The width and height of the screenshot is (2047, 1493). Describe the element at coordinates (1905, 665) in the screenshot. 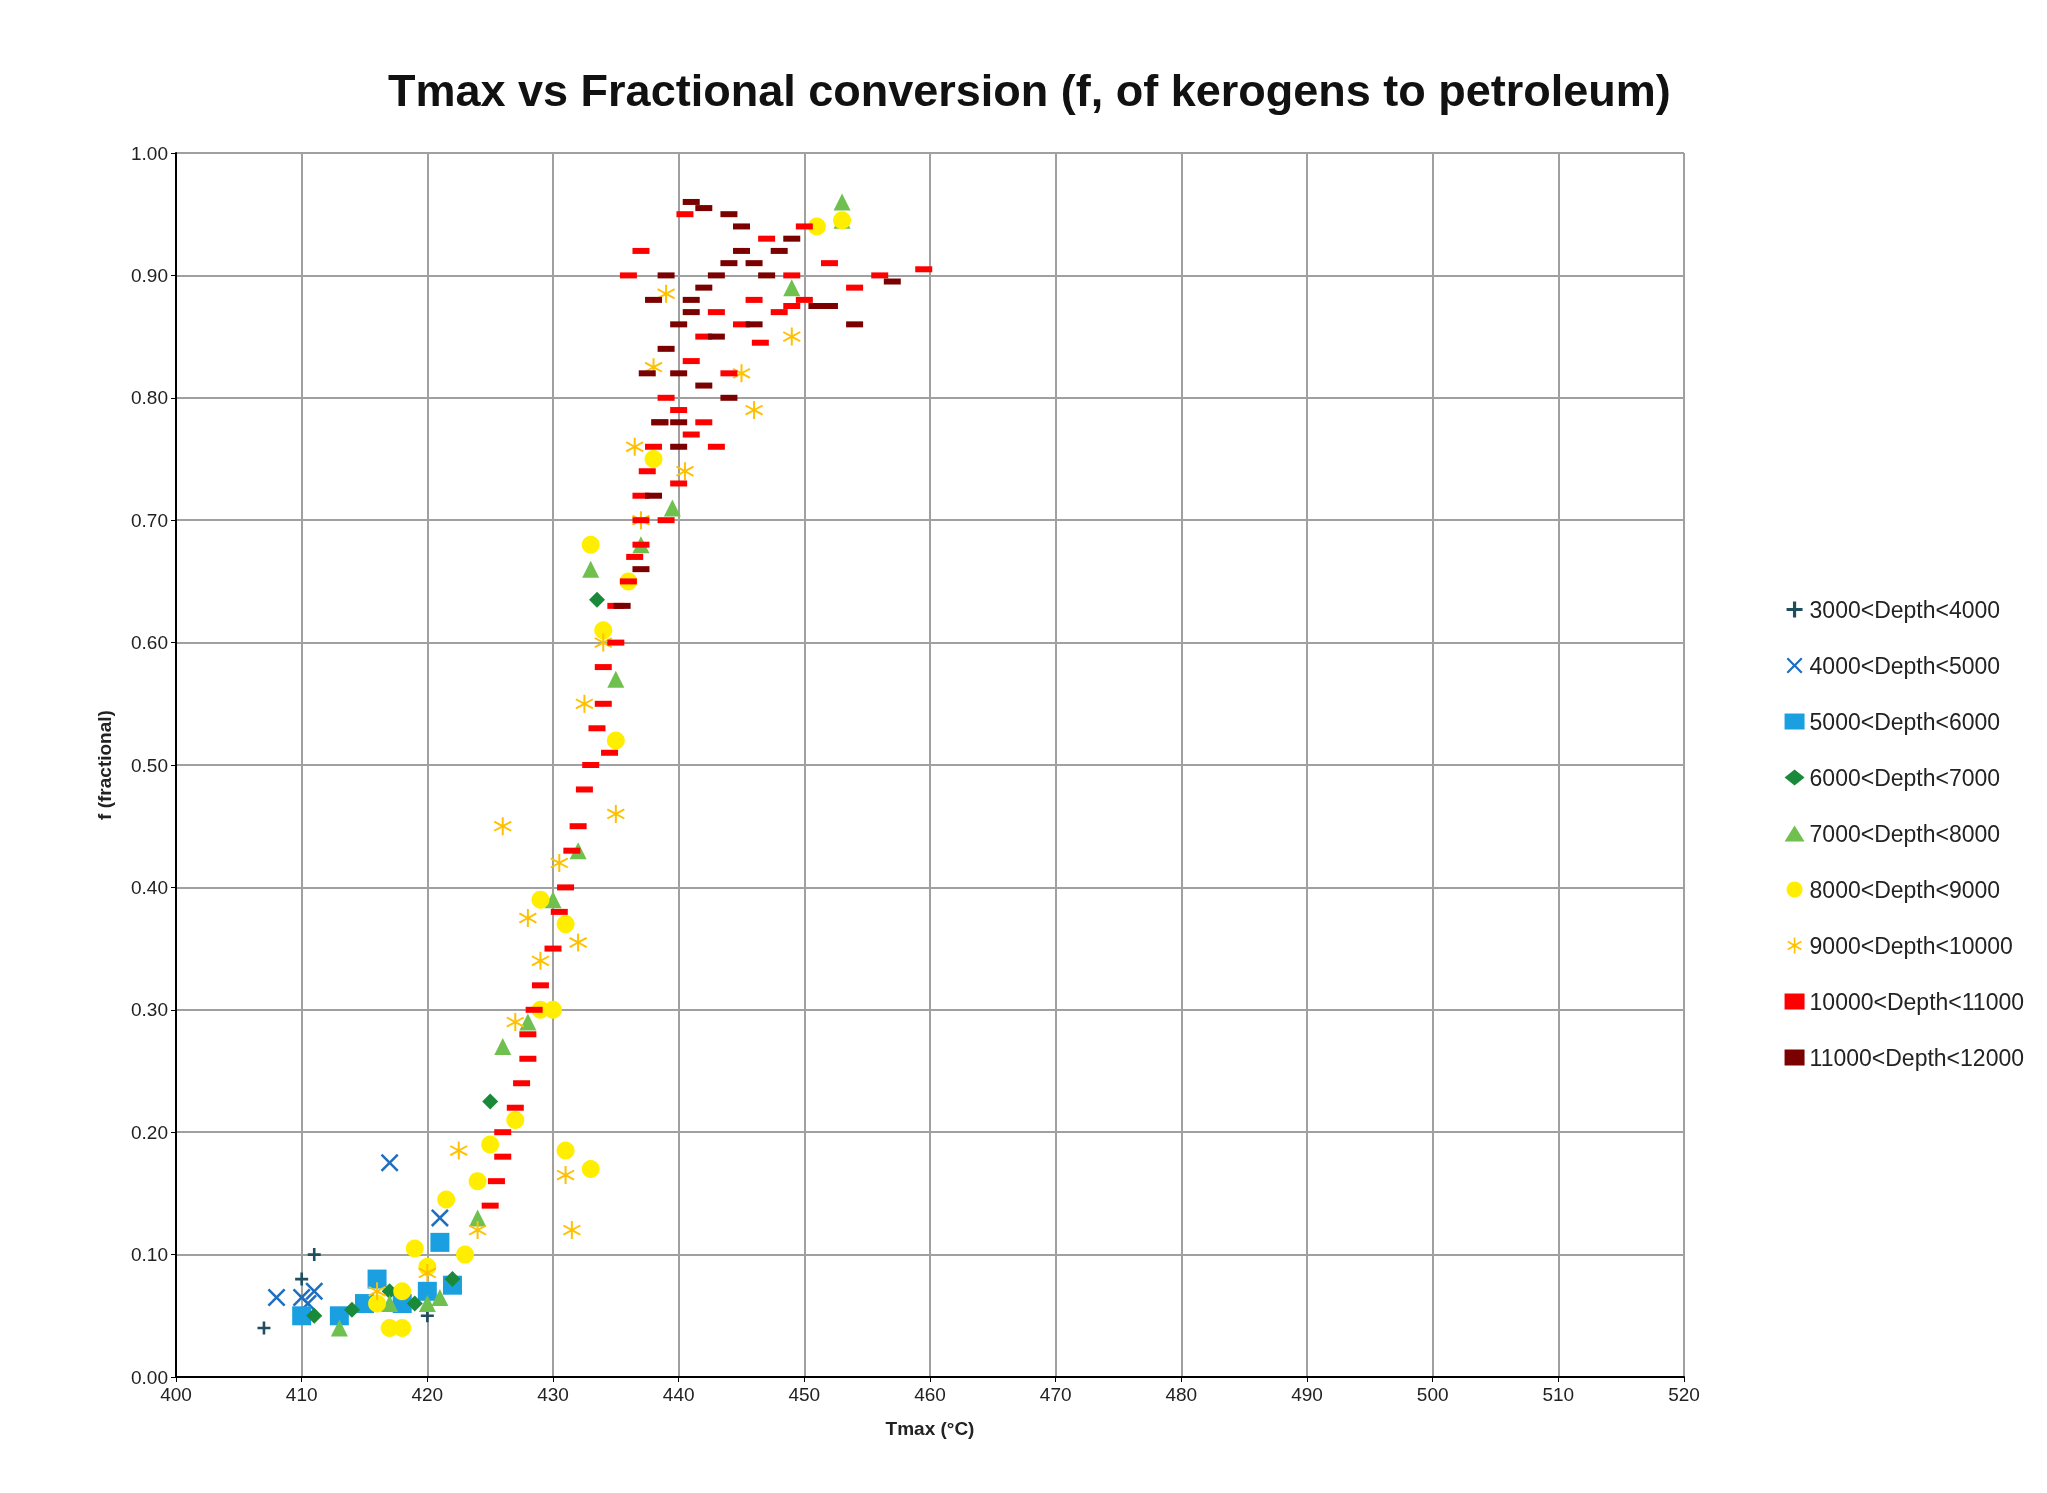

I see `legend-label: 4000<Depth<5000` at that location.